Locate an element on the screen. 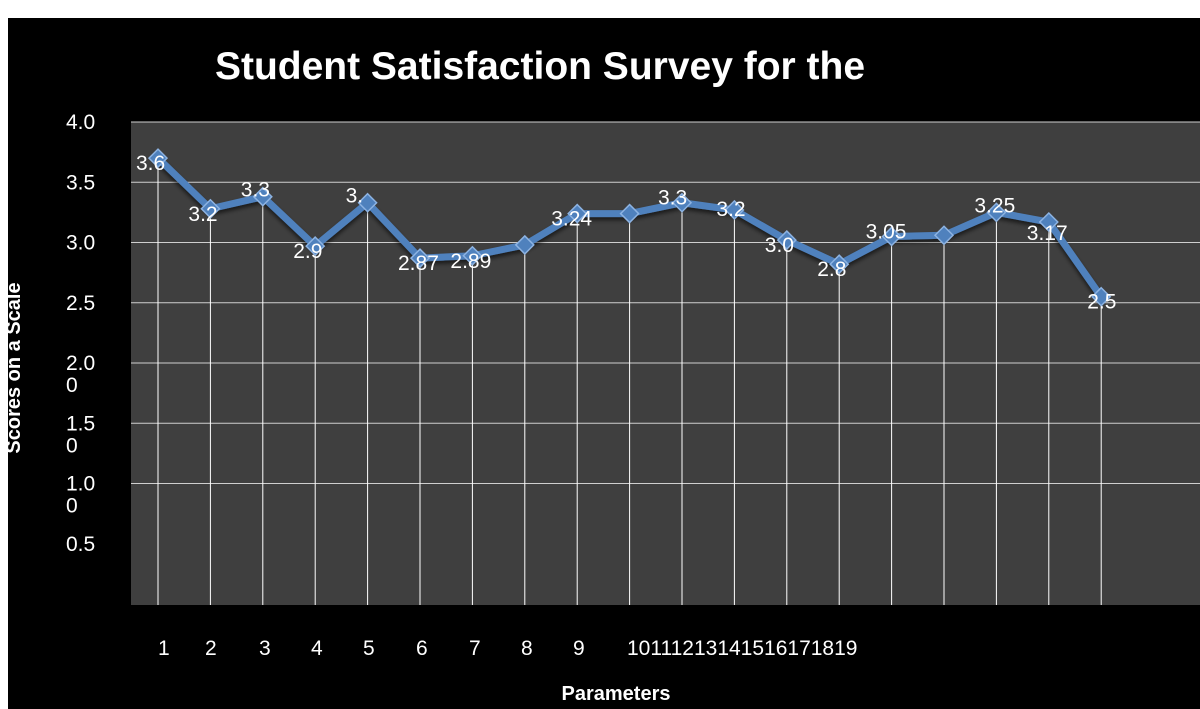 This screenshot has width=1200, height=709. y-tick-label: 3.5 is located at coordinates (80, 182).